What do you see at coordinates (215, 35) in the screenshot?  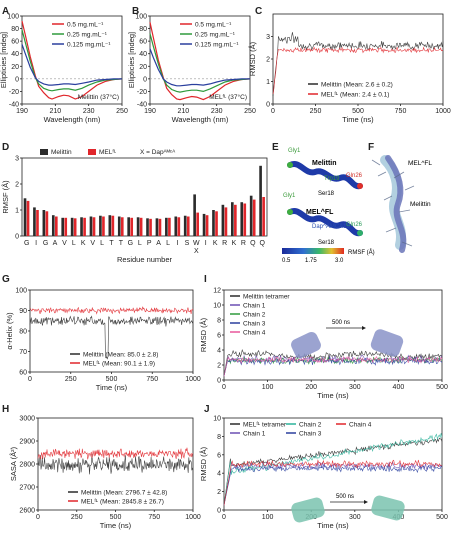 I see `B-legend-label-1: 0.25 mg.mL⁻¹` at bounding box center [215, 35].